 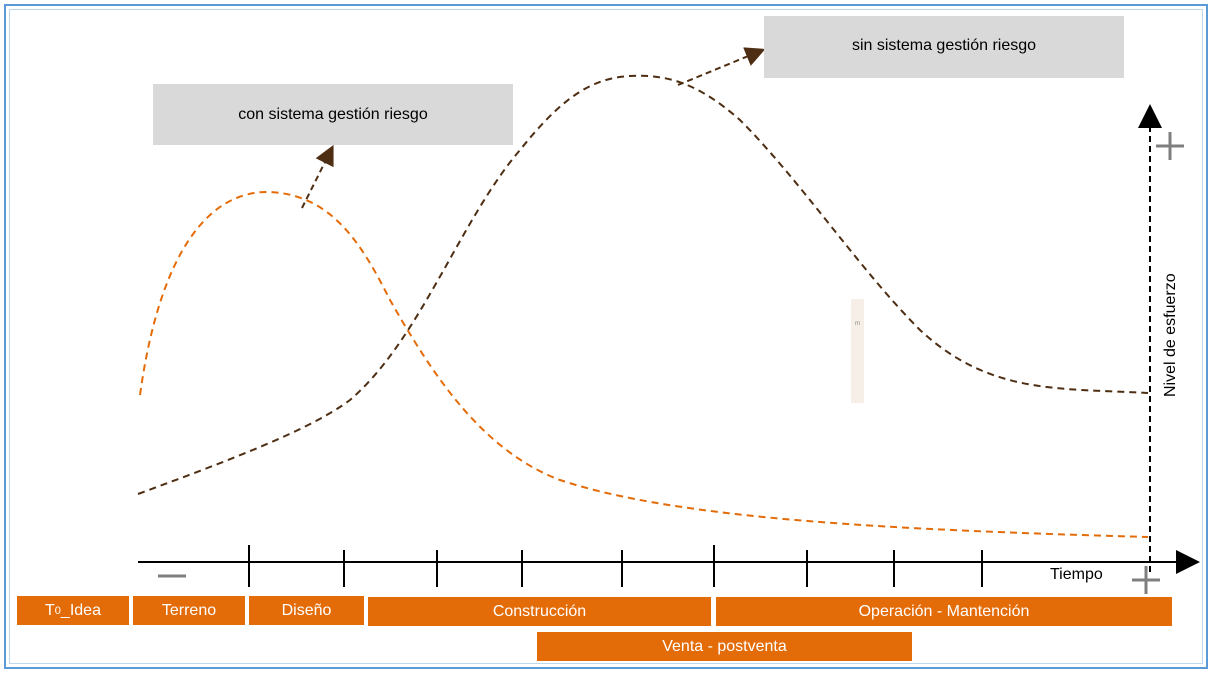 I want to click on phase-t0-idea: T 0 _Idea, so click(x=73, y=610).